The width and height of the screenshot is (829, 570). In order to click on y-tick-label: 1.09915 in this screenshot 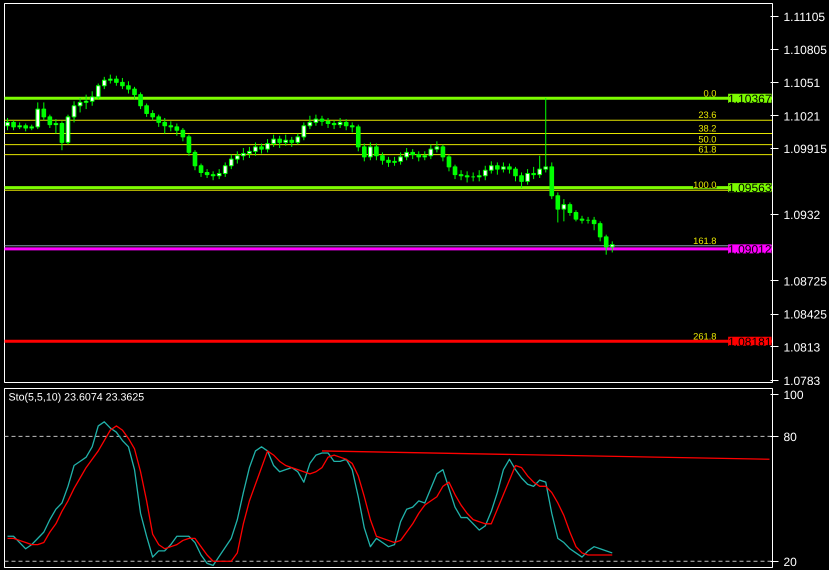, I will do `click(806, 149)`.